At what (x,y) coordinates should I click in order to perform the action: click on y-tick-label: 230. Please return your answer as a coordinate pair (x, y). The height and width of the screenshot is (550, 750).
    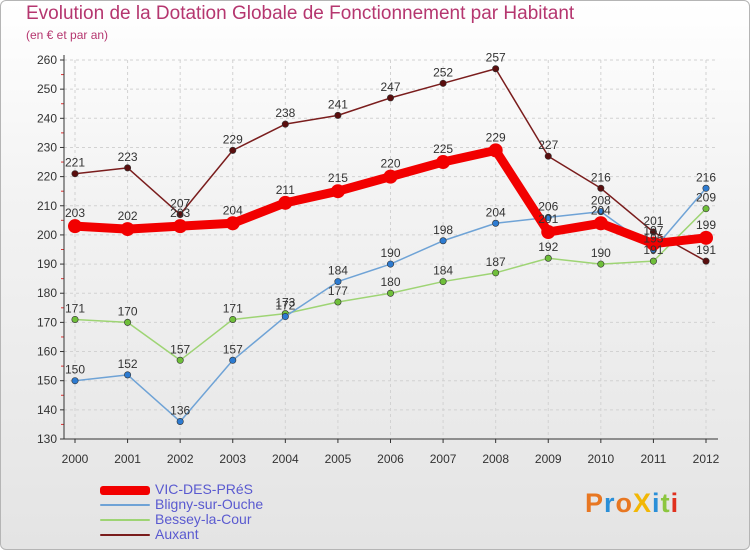
    Looking at the image, I should click on (47, 147).